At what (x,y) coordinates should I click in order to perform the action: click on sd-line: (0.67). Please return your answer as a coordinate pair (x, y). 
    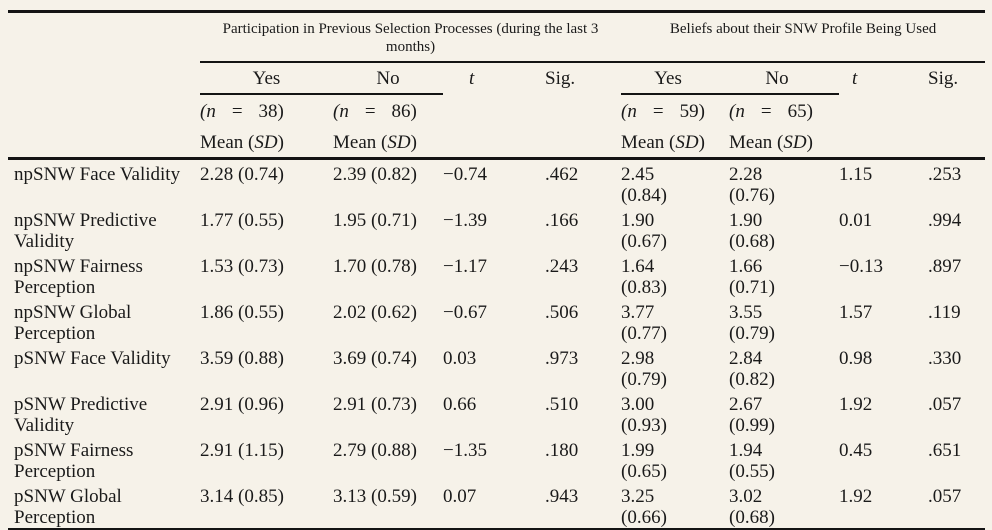
    Looking at the image, I should click on (644, 241).